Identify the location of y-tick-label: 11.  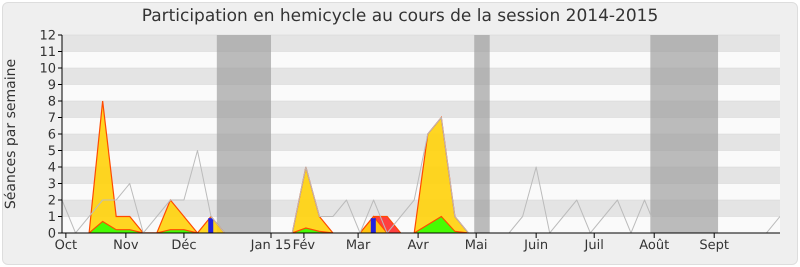
(47, 52).